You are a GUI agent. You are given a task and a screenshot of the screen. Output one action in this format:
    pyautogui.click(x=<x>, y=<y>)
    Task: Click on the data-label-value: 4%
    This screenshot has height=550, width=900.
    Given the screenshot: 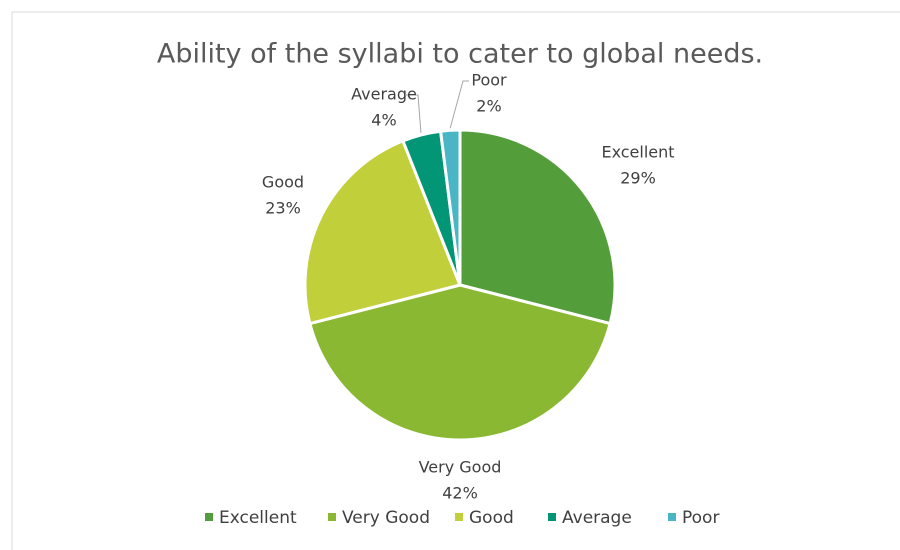 What is the action you would take?
    pyautogui.click(x=383, y=120)
    